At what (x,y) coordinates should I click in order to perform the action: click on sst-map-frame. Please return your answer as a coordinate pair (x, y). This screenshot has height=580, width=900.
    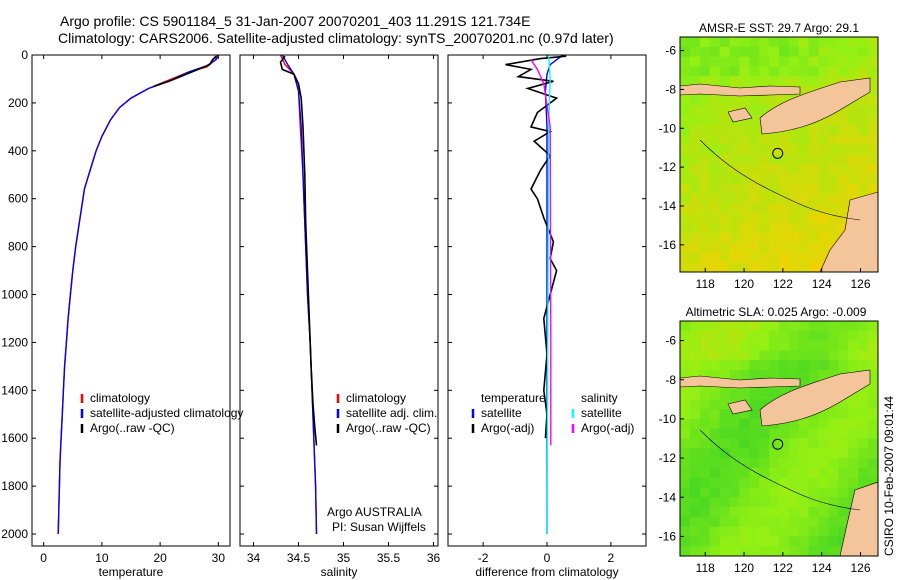
    Looking at the image, I should click on (779, 154).